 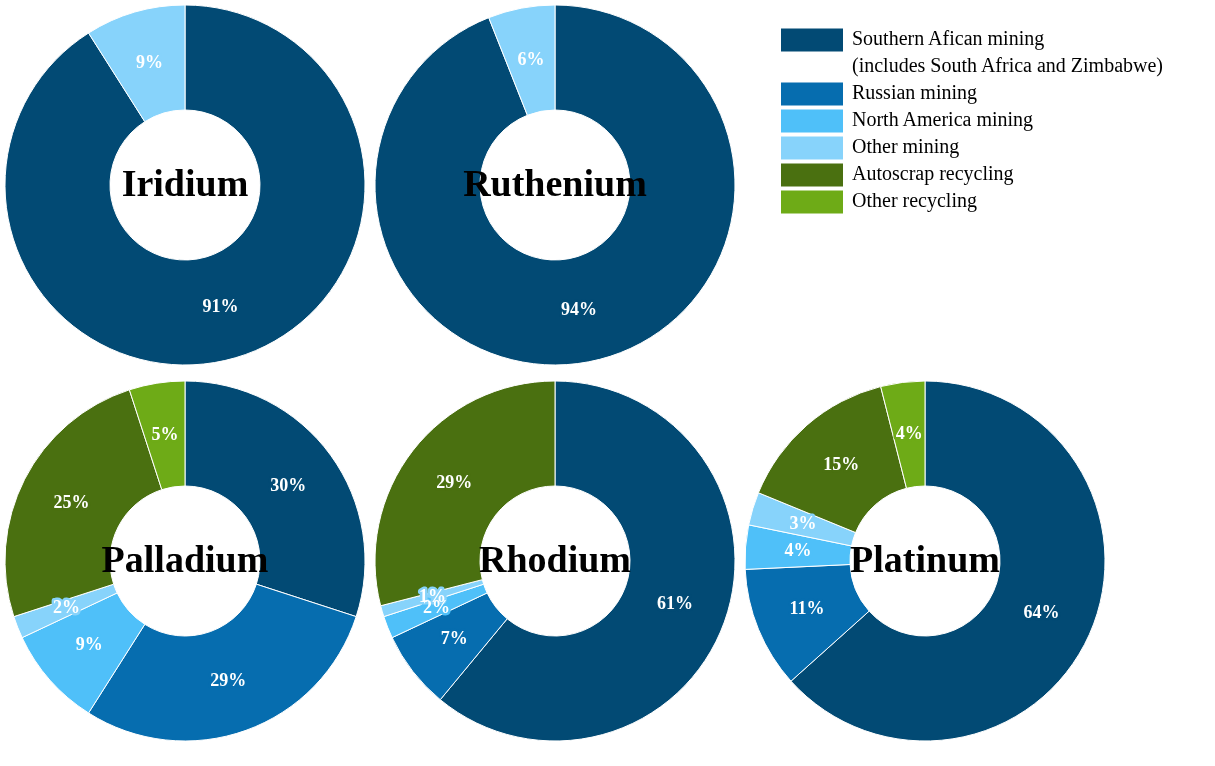 I want to click on data-label: 11%, so click(x=807, y=608).